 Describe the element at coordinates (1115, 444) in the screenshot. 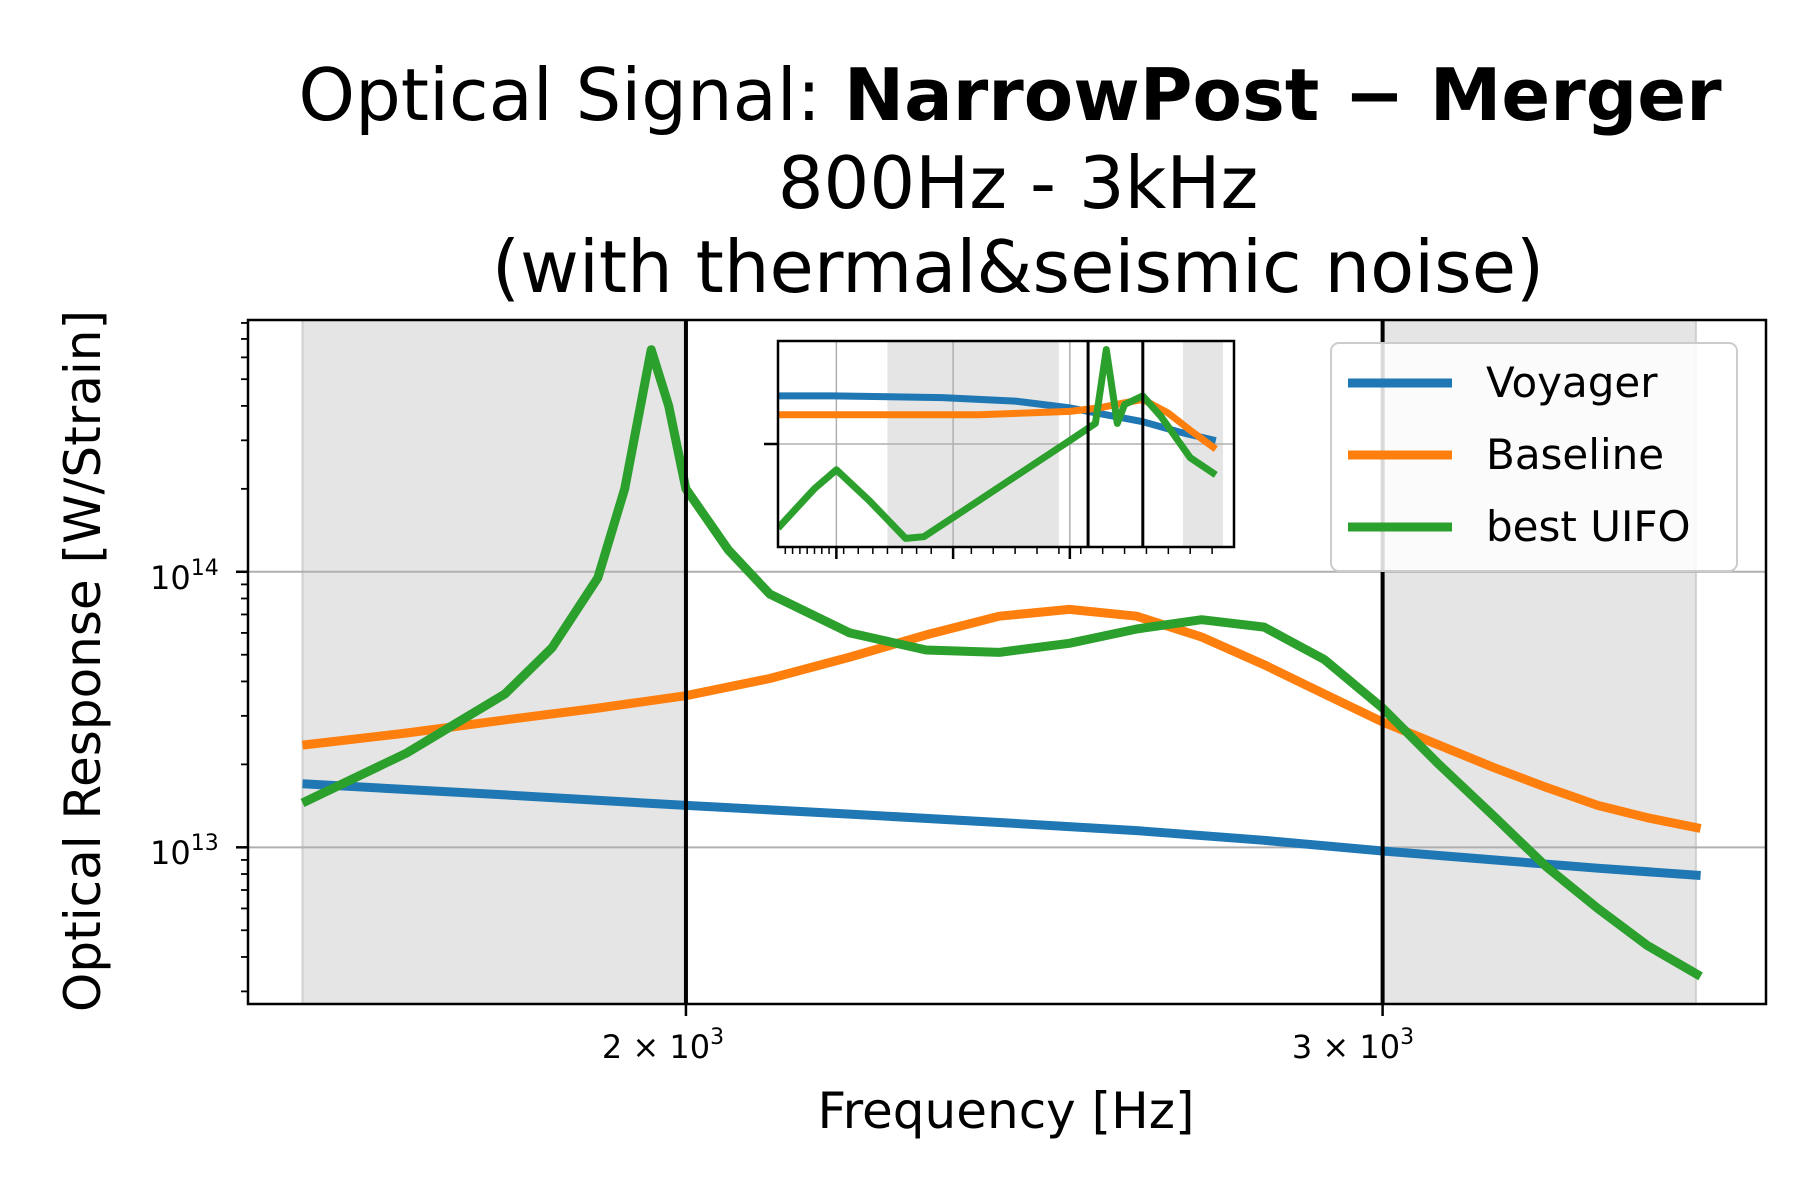

I see `inset-vertical-lines` at that location.